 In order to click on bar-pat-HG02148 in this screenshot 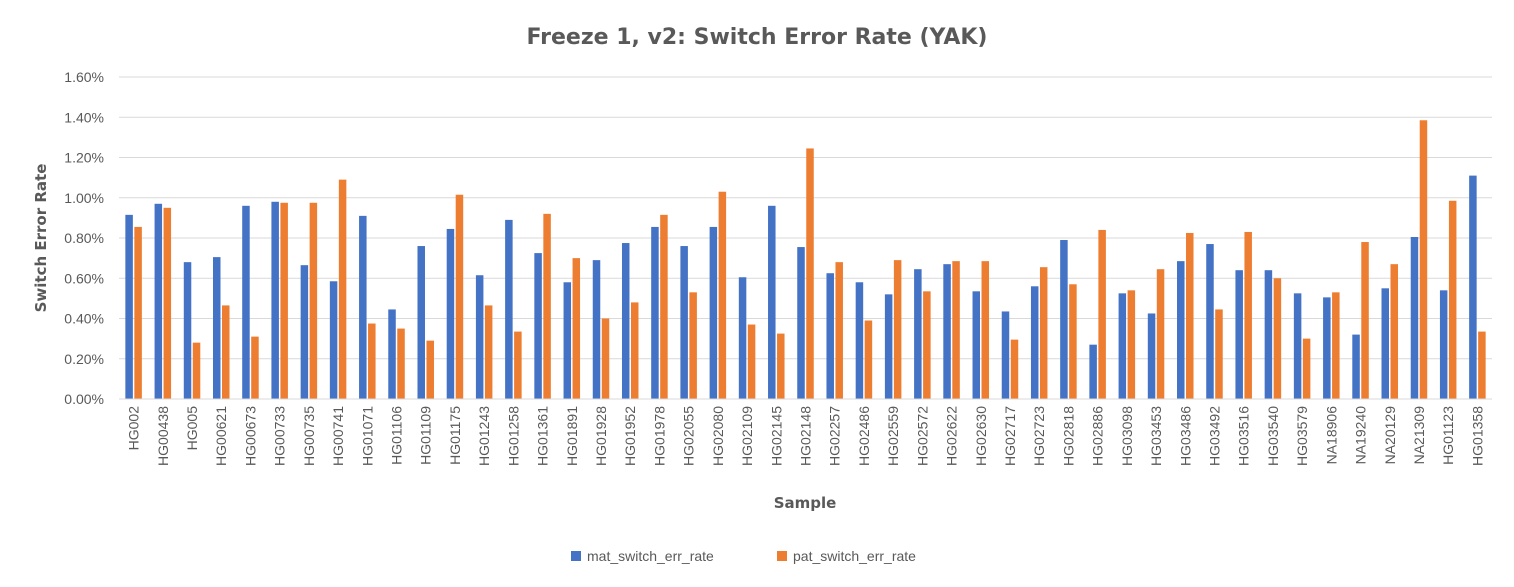, I will do `click(810, 273)`.